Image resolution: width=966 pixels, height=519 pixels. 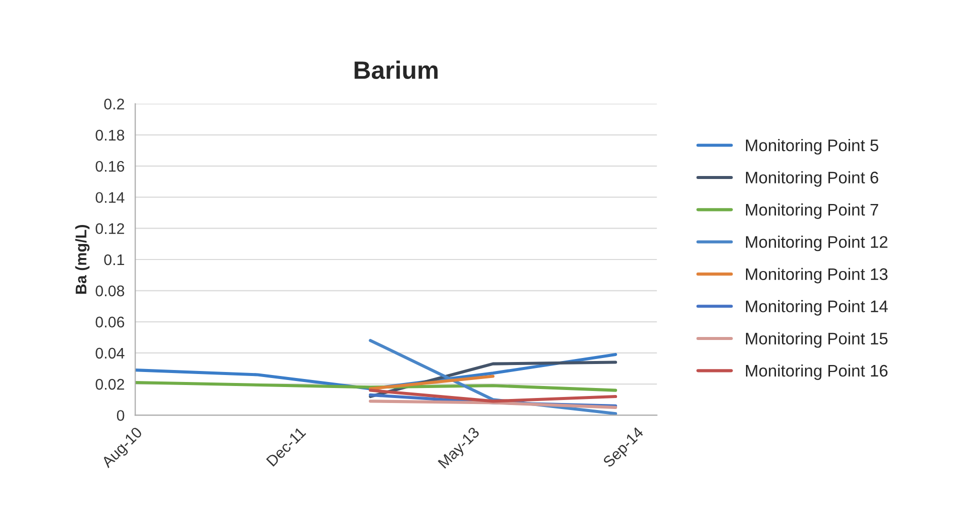 I want to click on y-tick-label: 0.16, so click(x=110, y=166).